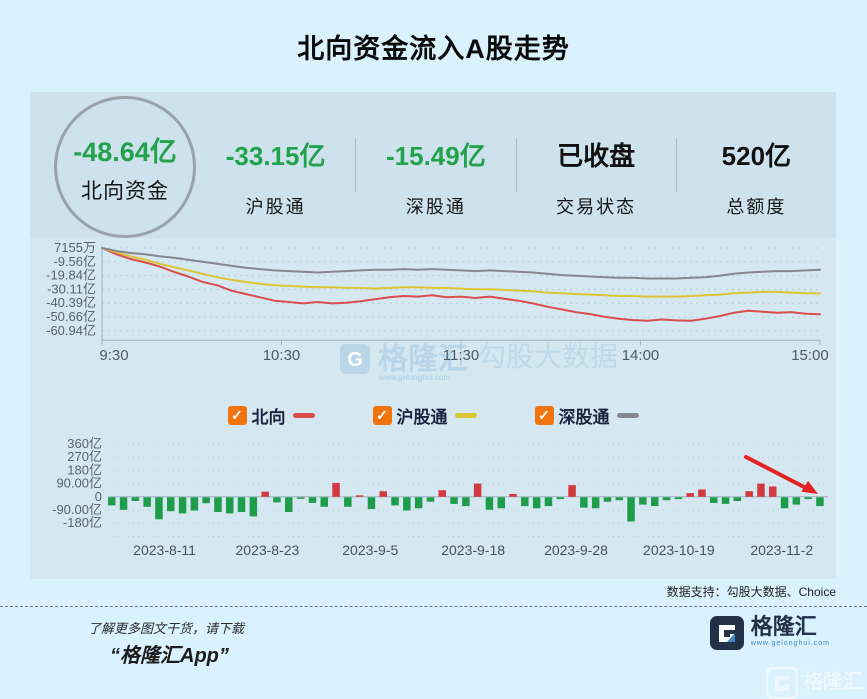 This screenshot has width=867, height=699. Describe the element at coordinates (282, 355) in the screenshot. I see `svg-text: 10:30` at that location.